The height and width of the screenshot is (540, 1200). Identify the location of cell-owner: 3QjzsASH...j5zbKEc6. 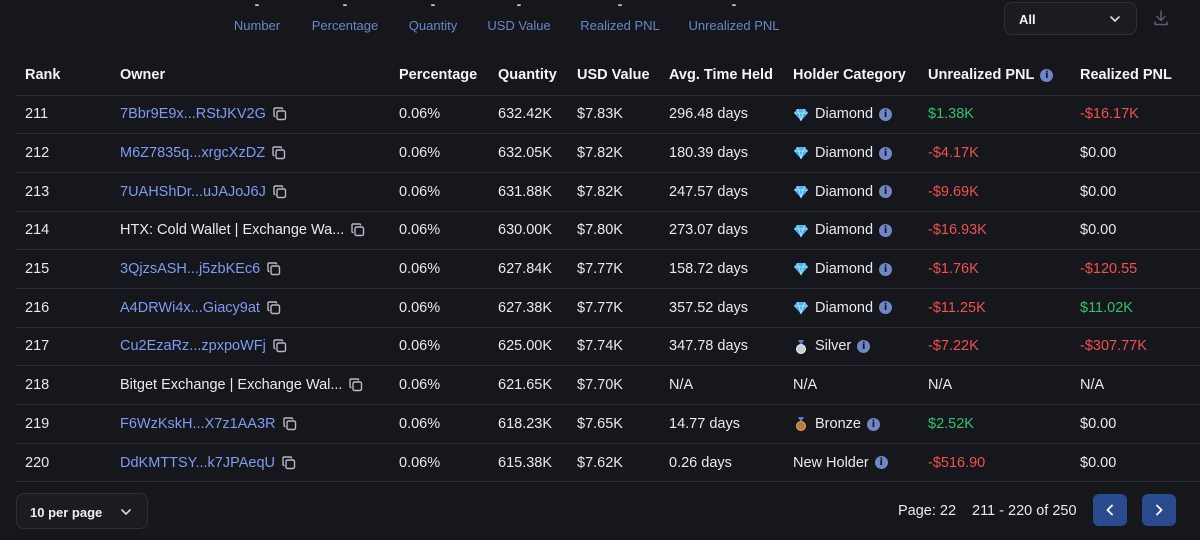
(250, 269).